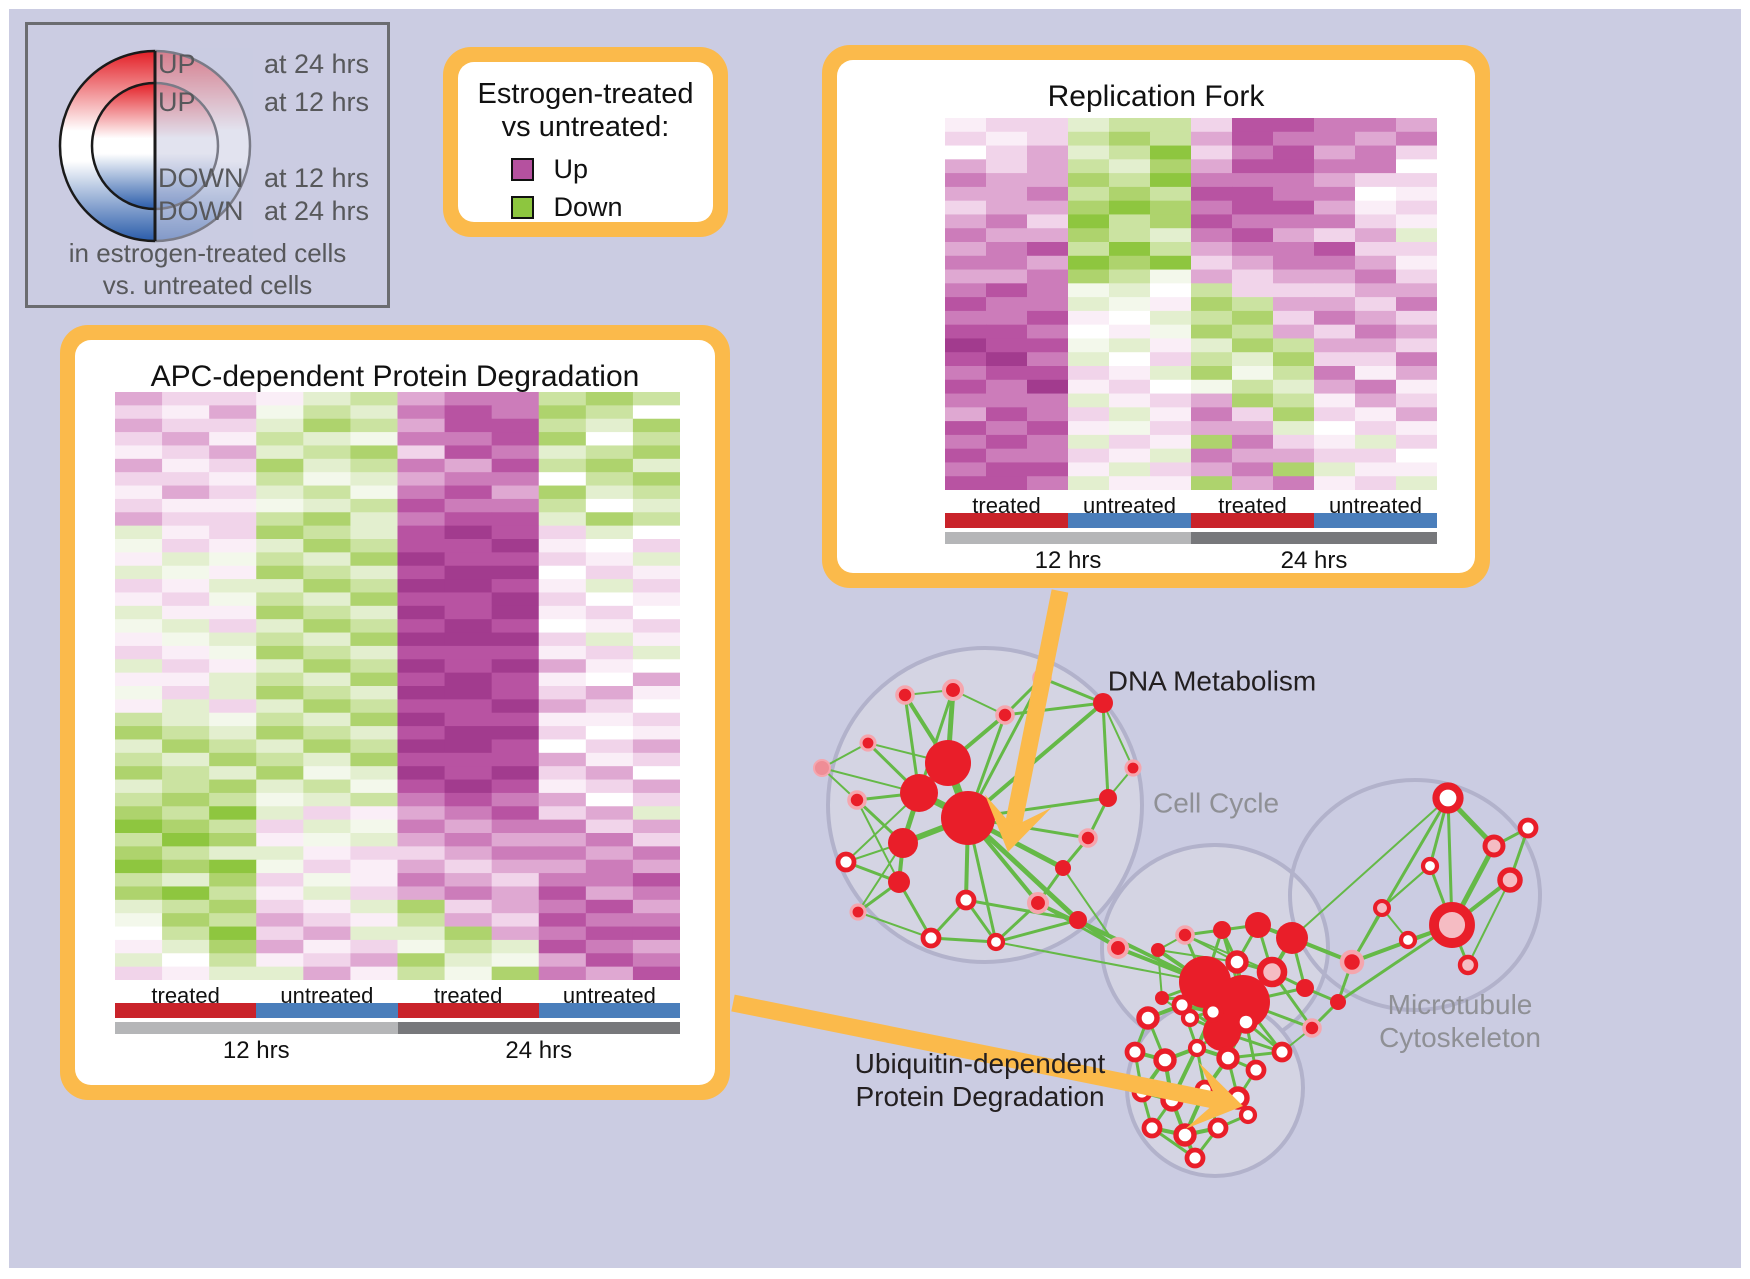  What do you see at coordinates (177, 64) in the screenshot?
I see `legend-up-24-label: UP` at bounding box center [177, 64].